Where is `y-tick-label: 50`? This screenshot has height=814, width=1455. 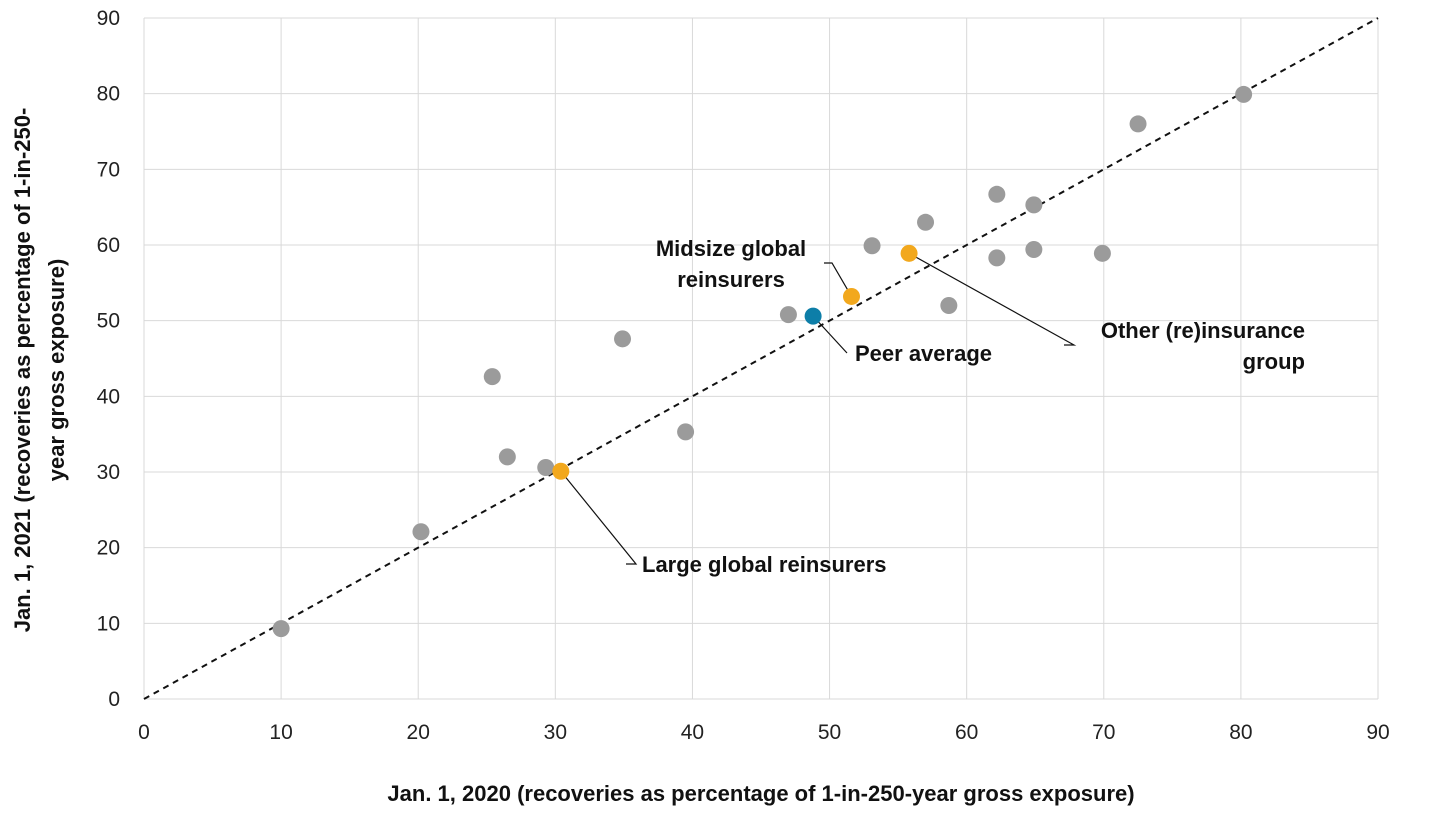 y-tick-label: 50 is located at coordinates (108, 321).